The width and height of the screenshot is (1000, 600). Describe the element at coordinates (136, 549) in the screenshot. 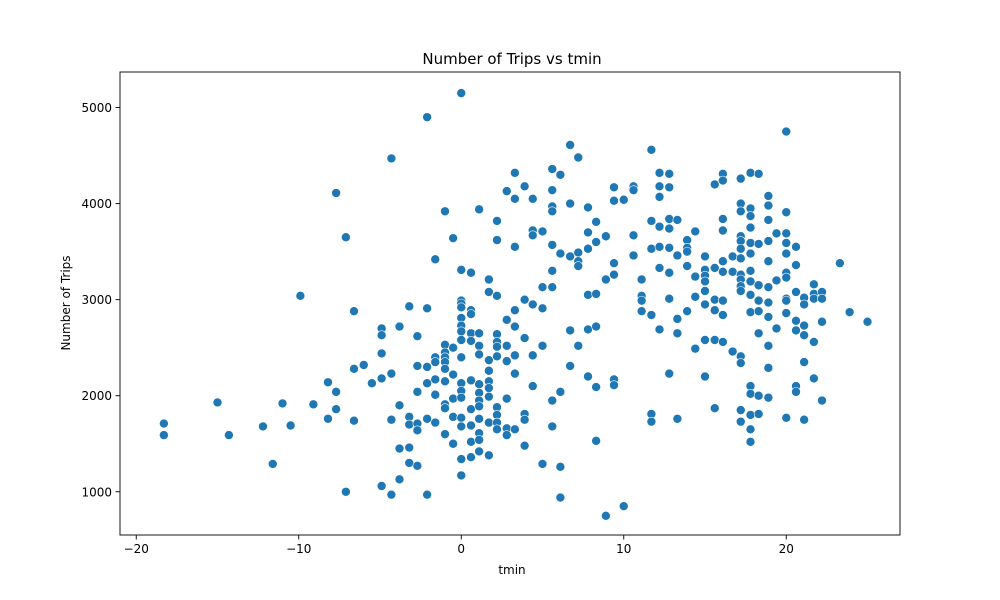

I see `x-tick-label: −20` at that location.